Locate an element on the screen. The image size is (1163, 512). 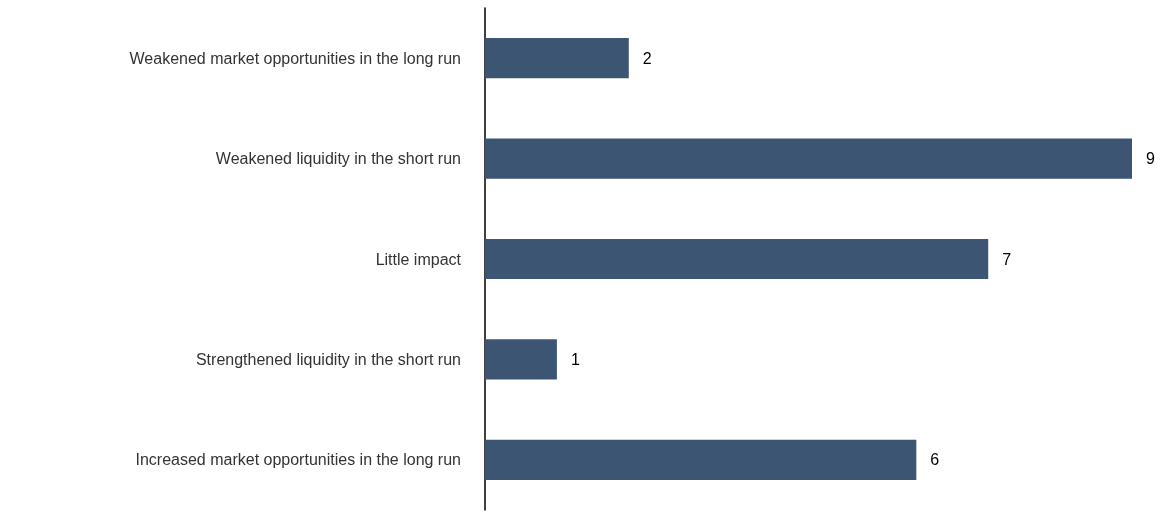
data-label: 1 is located at coordinates (575, 359).